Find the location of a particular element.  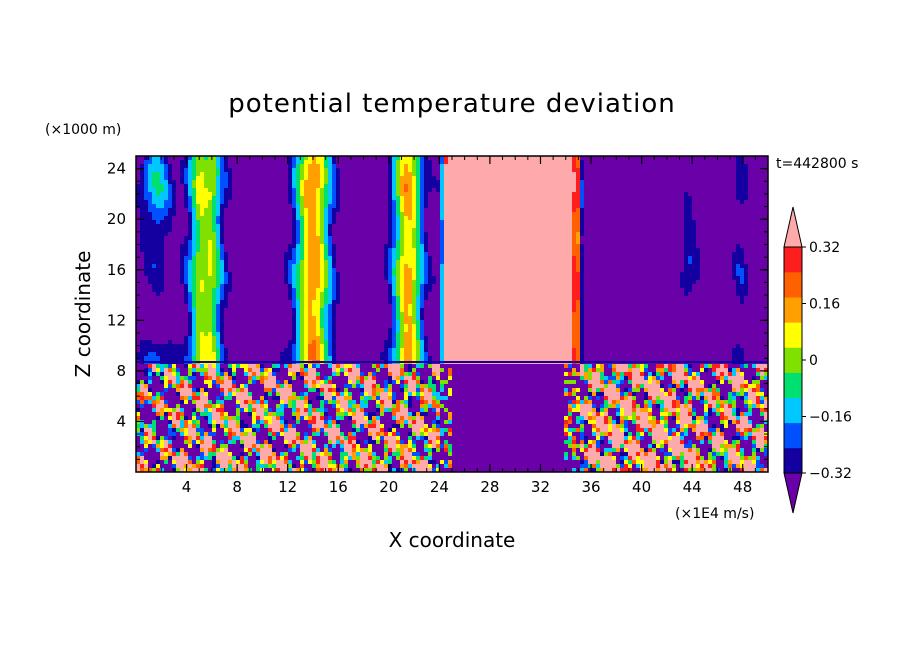

colorbar-tick-label: 0.32 is located at coordinates (824, 248).